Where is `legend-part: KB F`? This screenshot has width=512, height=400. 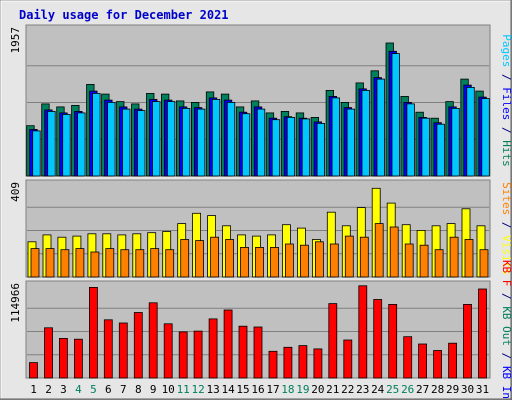 legend-part: KB F is located at coordinates (506, 273).